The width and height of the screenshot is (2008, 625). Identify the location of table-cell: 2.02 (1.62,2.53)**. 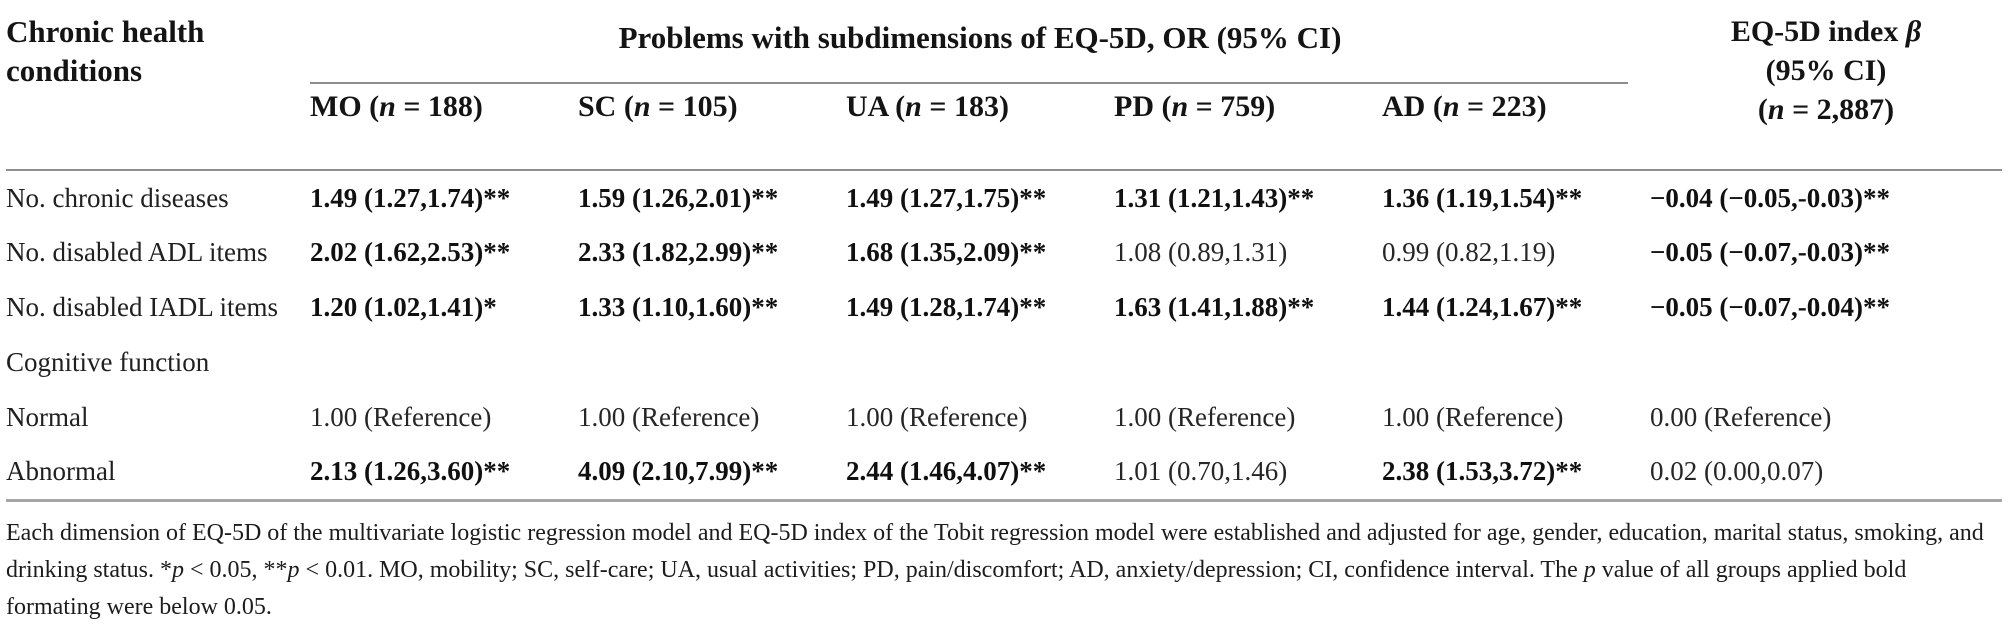
(410, 252).